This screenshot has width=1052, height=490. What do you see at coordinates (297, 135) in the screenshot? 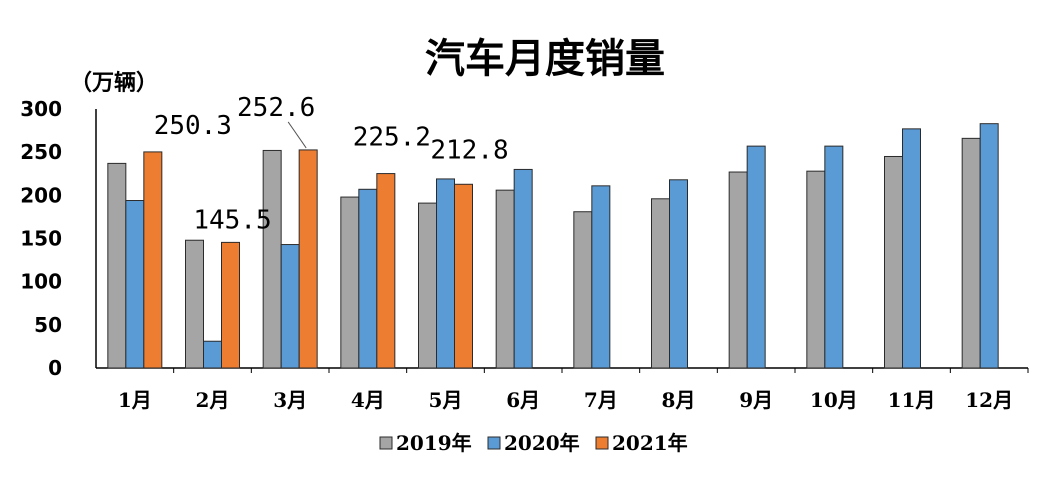
I see `leader-line` at bounding box center [297, 135].